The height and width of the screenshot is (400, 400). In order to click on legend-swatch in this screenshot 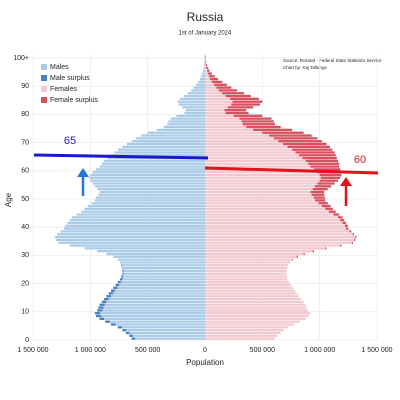, I will do `click(44, 89)`.